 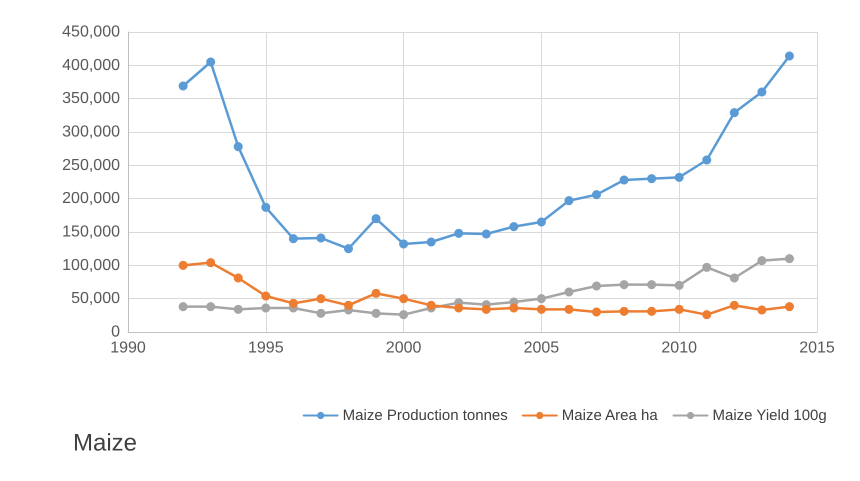 What do you see at coordinates (128, 348) in the screenshot?
I see `x-tick-label: 1990` at bounding box center [128, 348].